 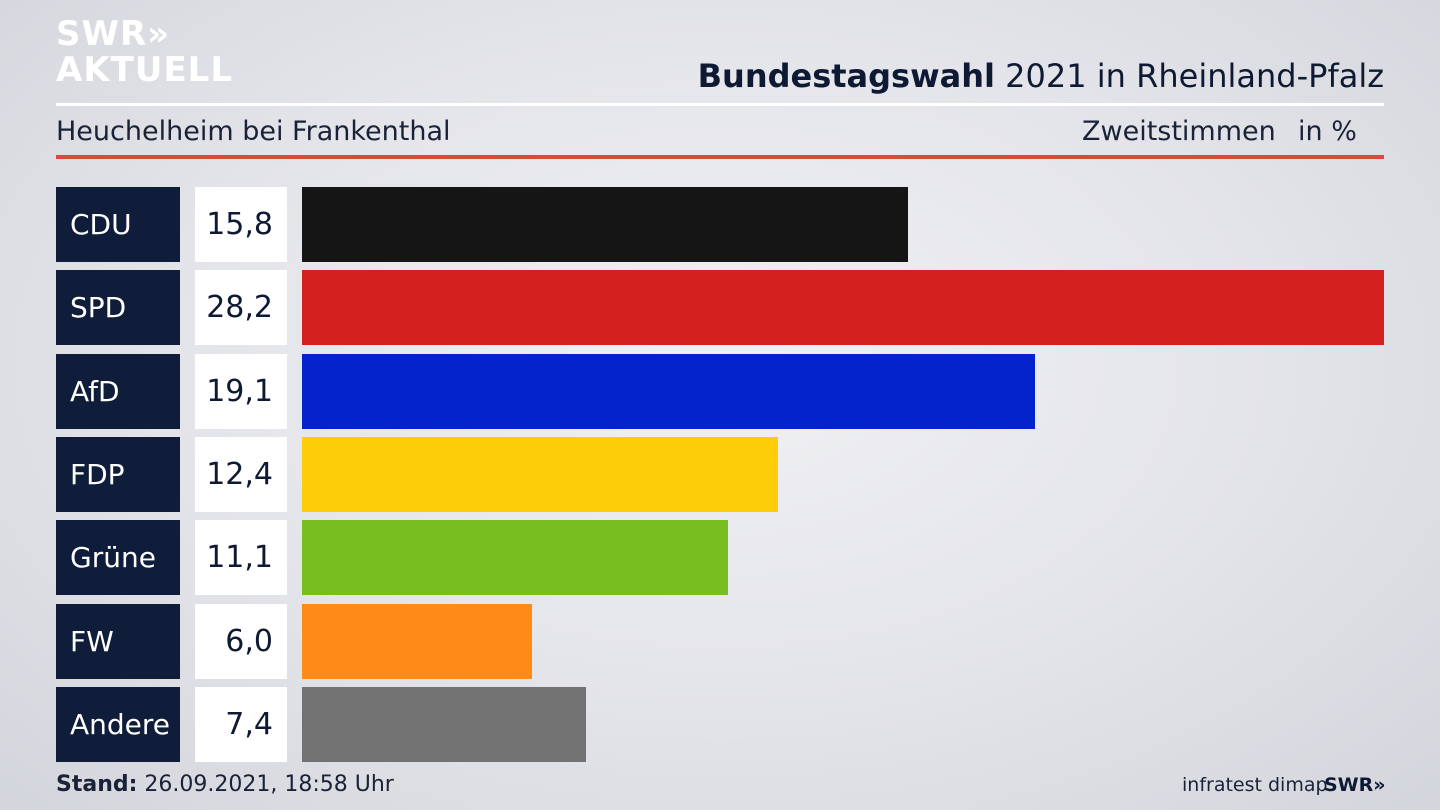 I want to click on logo-line-2: AKTUELL, so click(x=145, y=70).